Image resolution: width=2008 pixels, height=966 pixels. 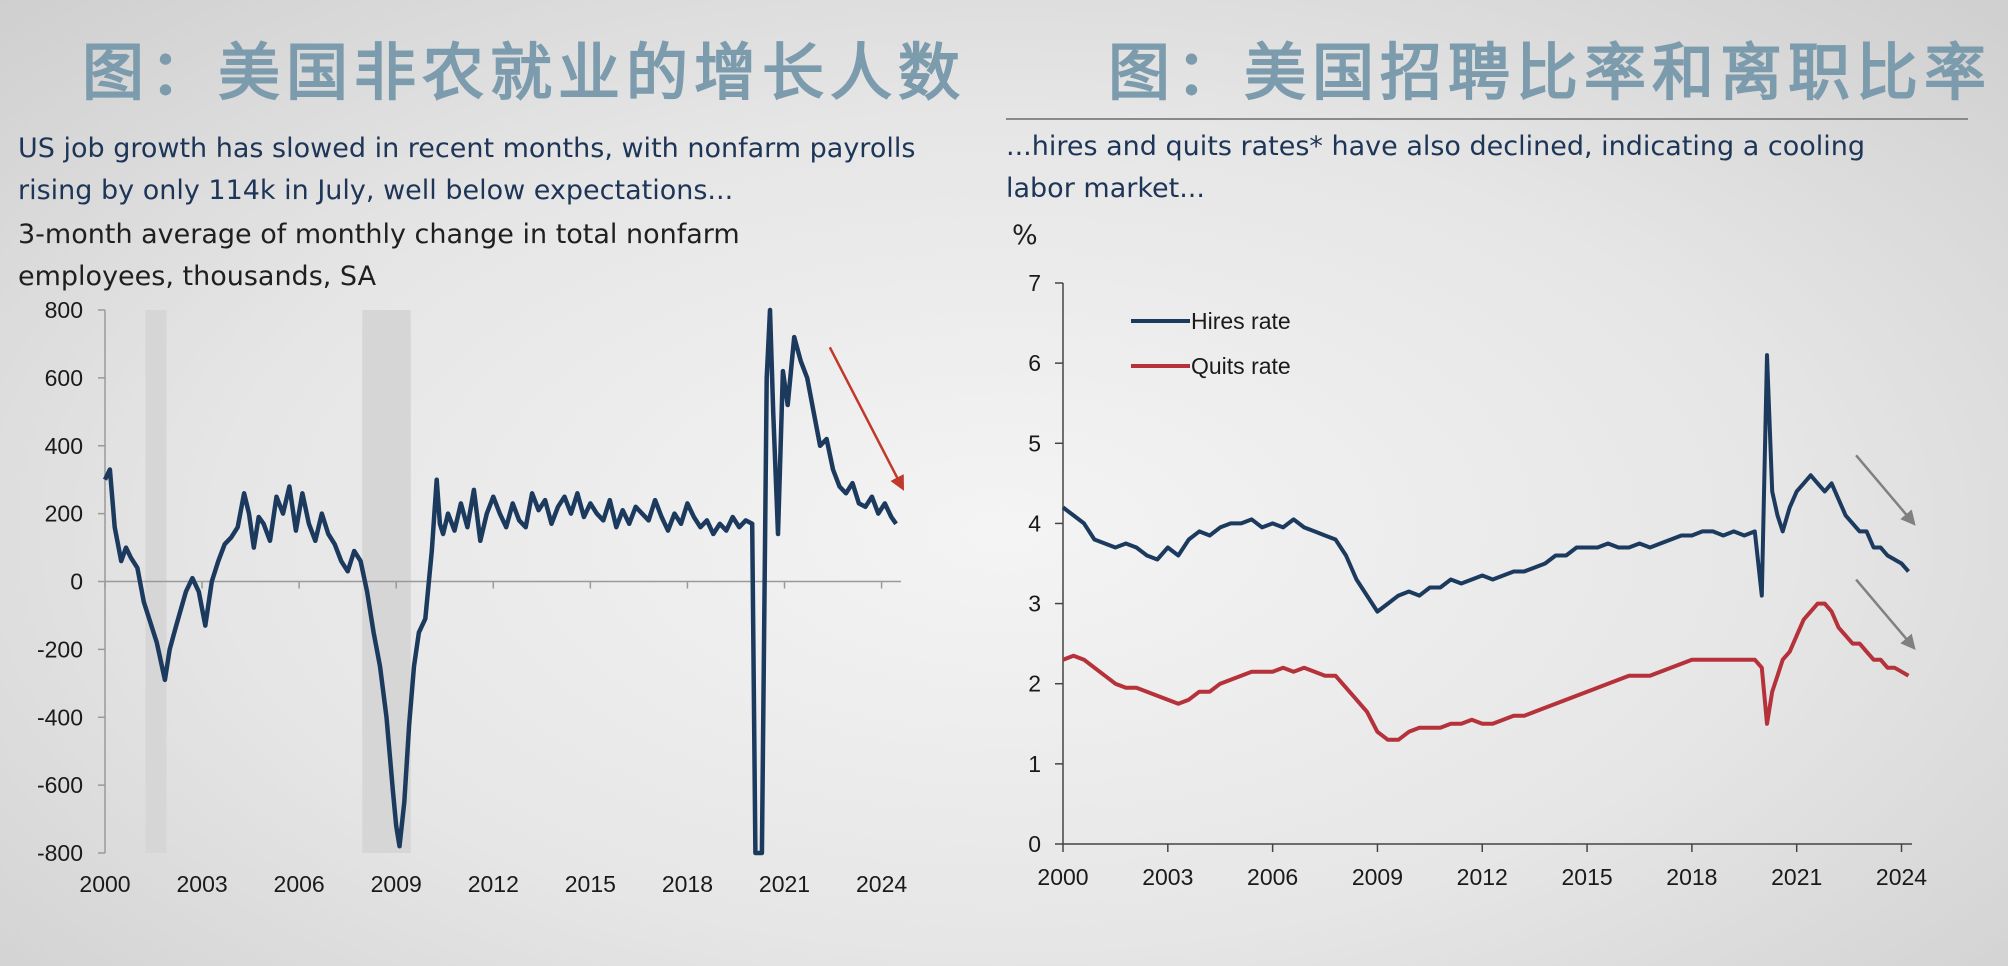 I want to click on left-chart-title: 图：美国非农就业的增长人数, so click(x=524, y=72).